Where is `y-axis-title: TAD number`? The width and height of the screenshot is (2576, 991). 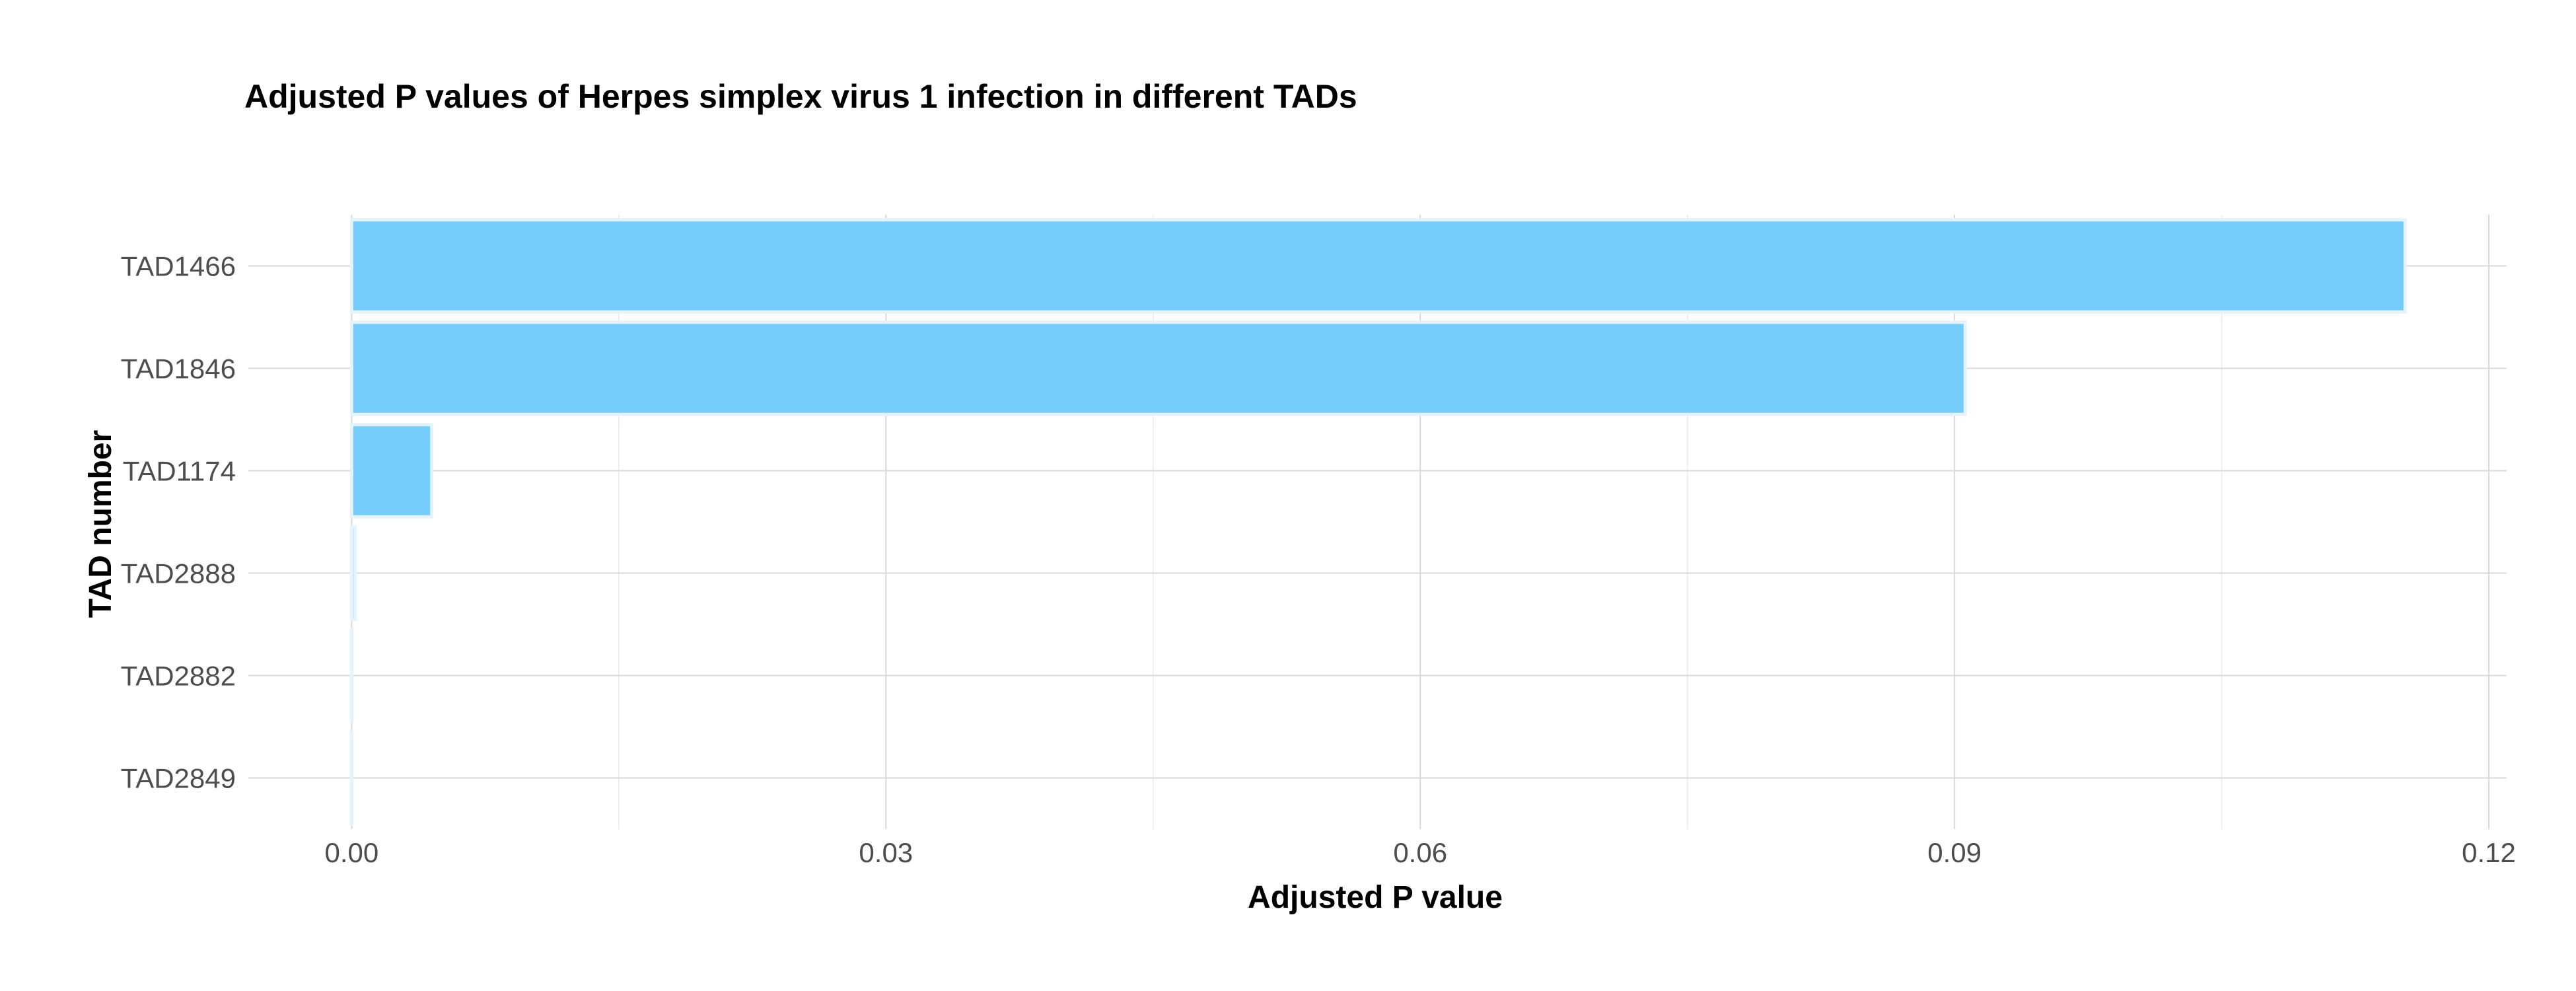
y-axis-title: TAD number is located at coordinates (101, 524).